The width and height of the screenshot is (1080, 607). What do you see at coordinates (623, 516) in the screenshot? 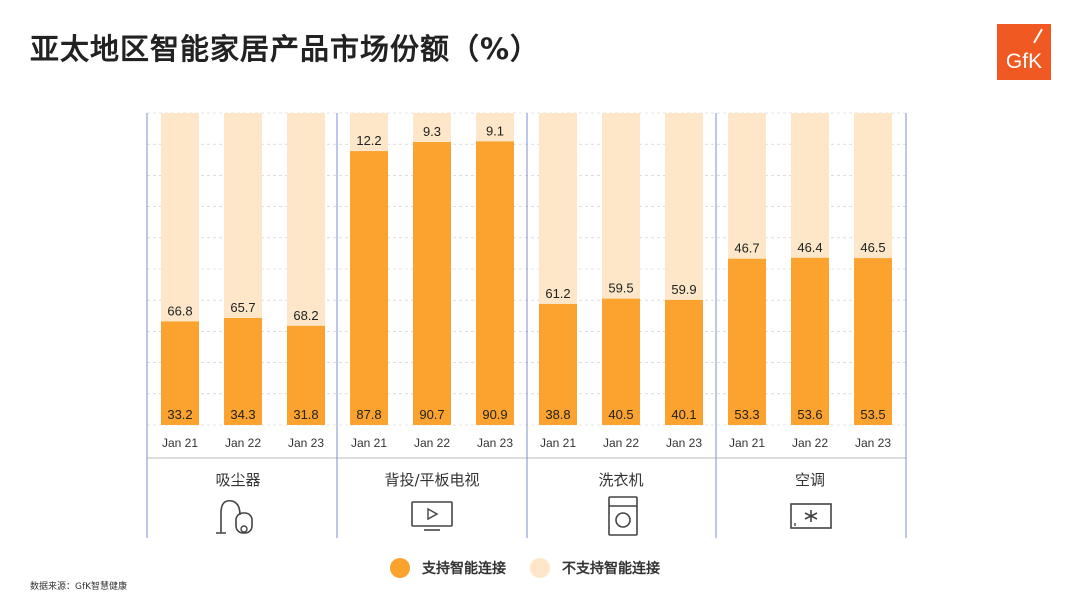
I see `washing-machine-icon` at bounding box center [623, 516].